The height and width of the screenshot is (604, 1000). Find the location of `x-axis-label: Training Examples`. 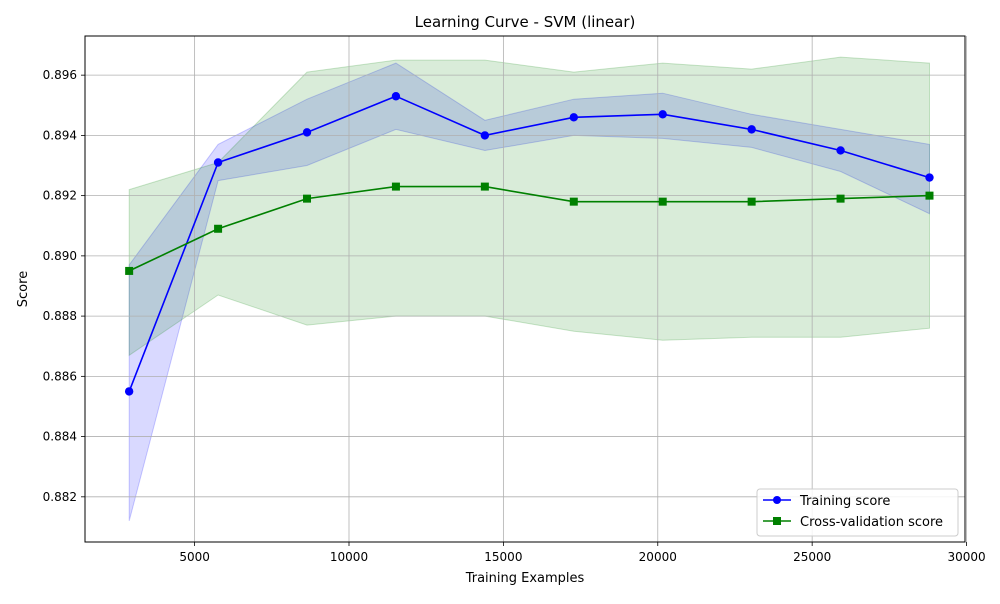

x-axis-label: Training Examples is located at coordinates (525, 578).